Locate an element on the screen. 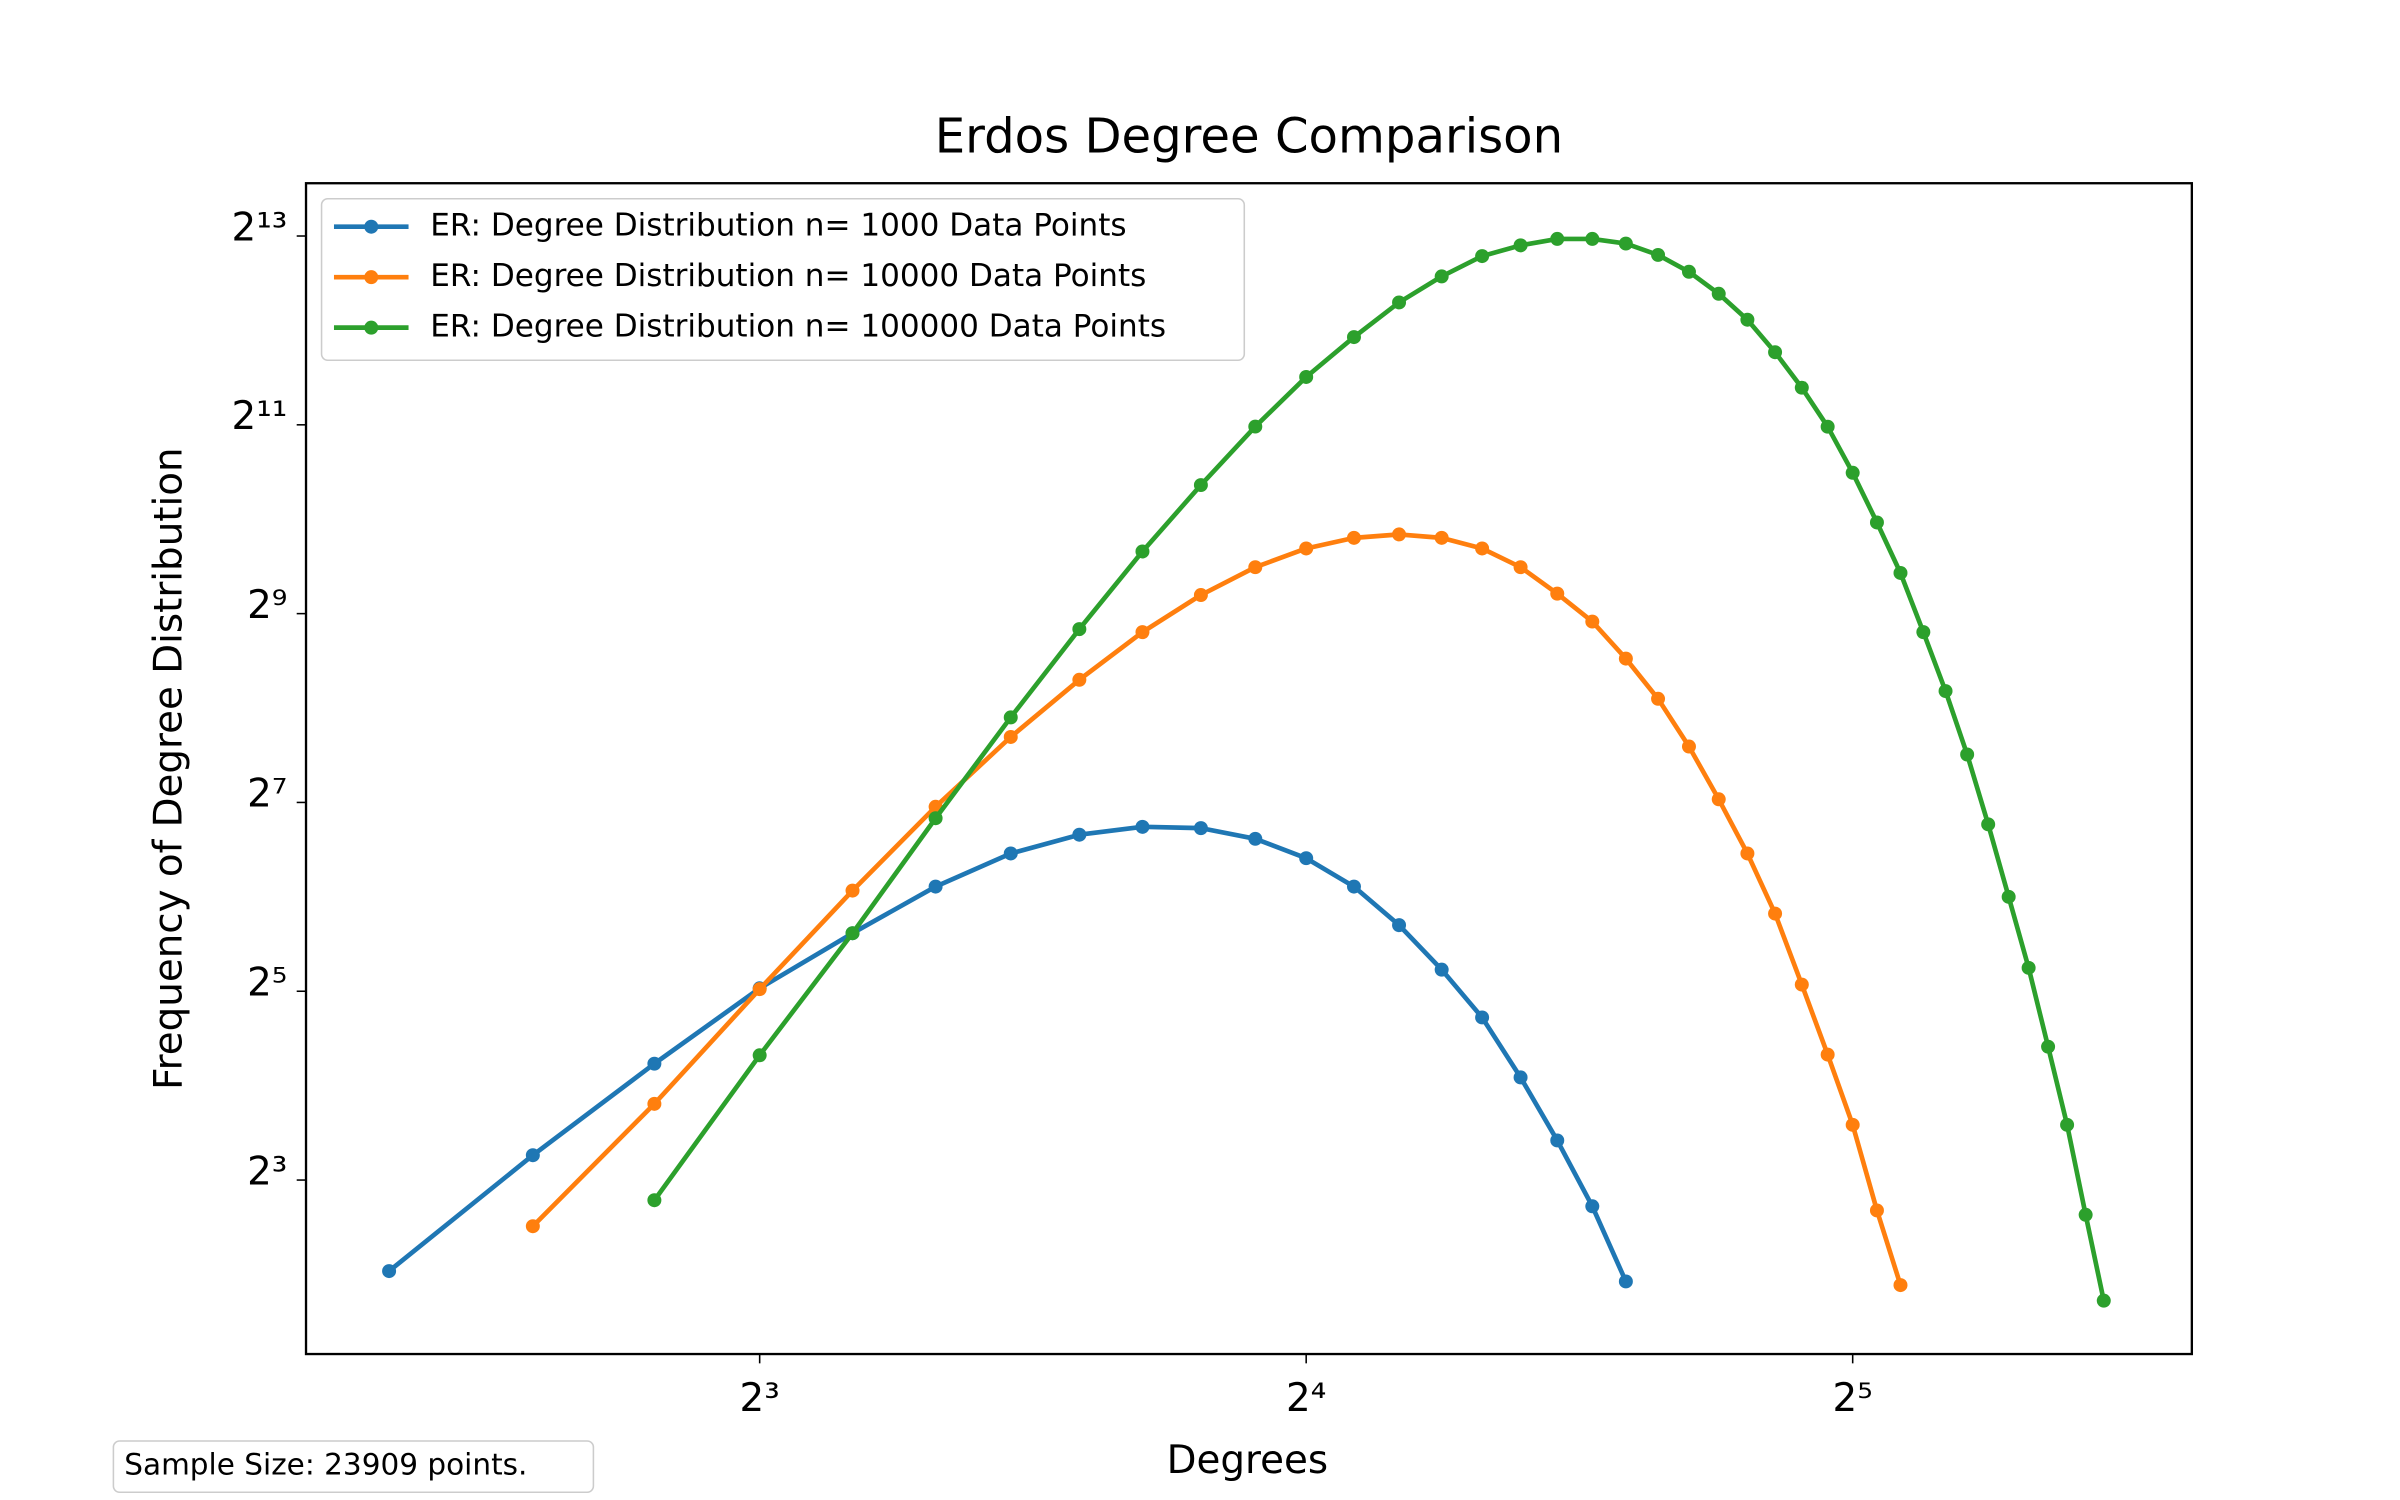  y-tick-label: 2³ is located at coordinates (267, 1171).